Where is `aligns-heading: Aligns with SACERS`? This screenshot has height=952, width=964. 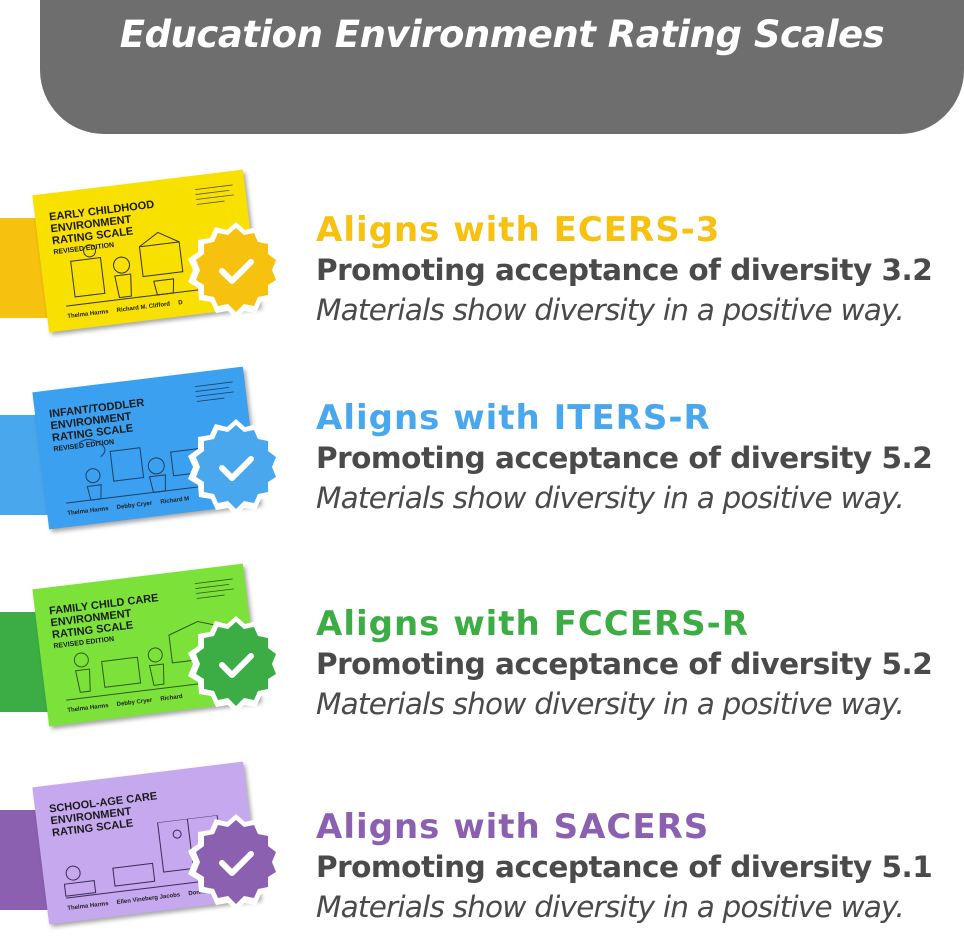 aligns-heading: Aligns with SACERS is located at coordinates (636, 827).